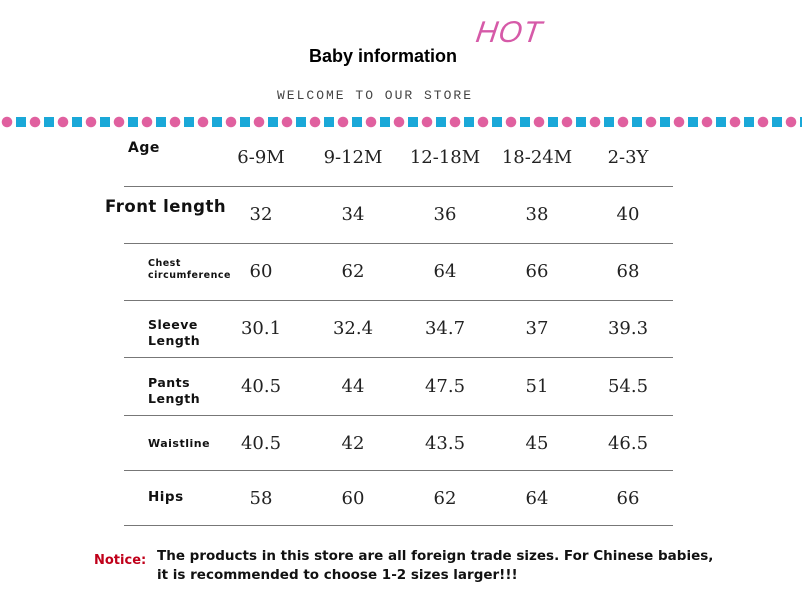  I want to click on row-label: Waistline, so click(179, 443).